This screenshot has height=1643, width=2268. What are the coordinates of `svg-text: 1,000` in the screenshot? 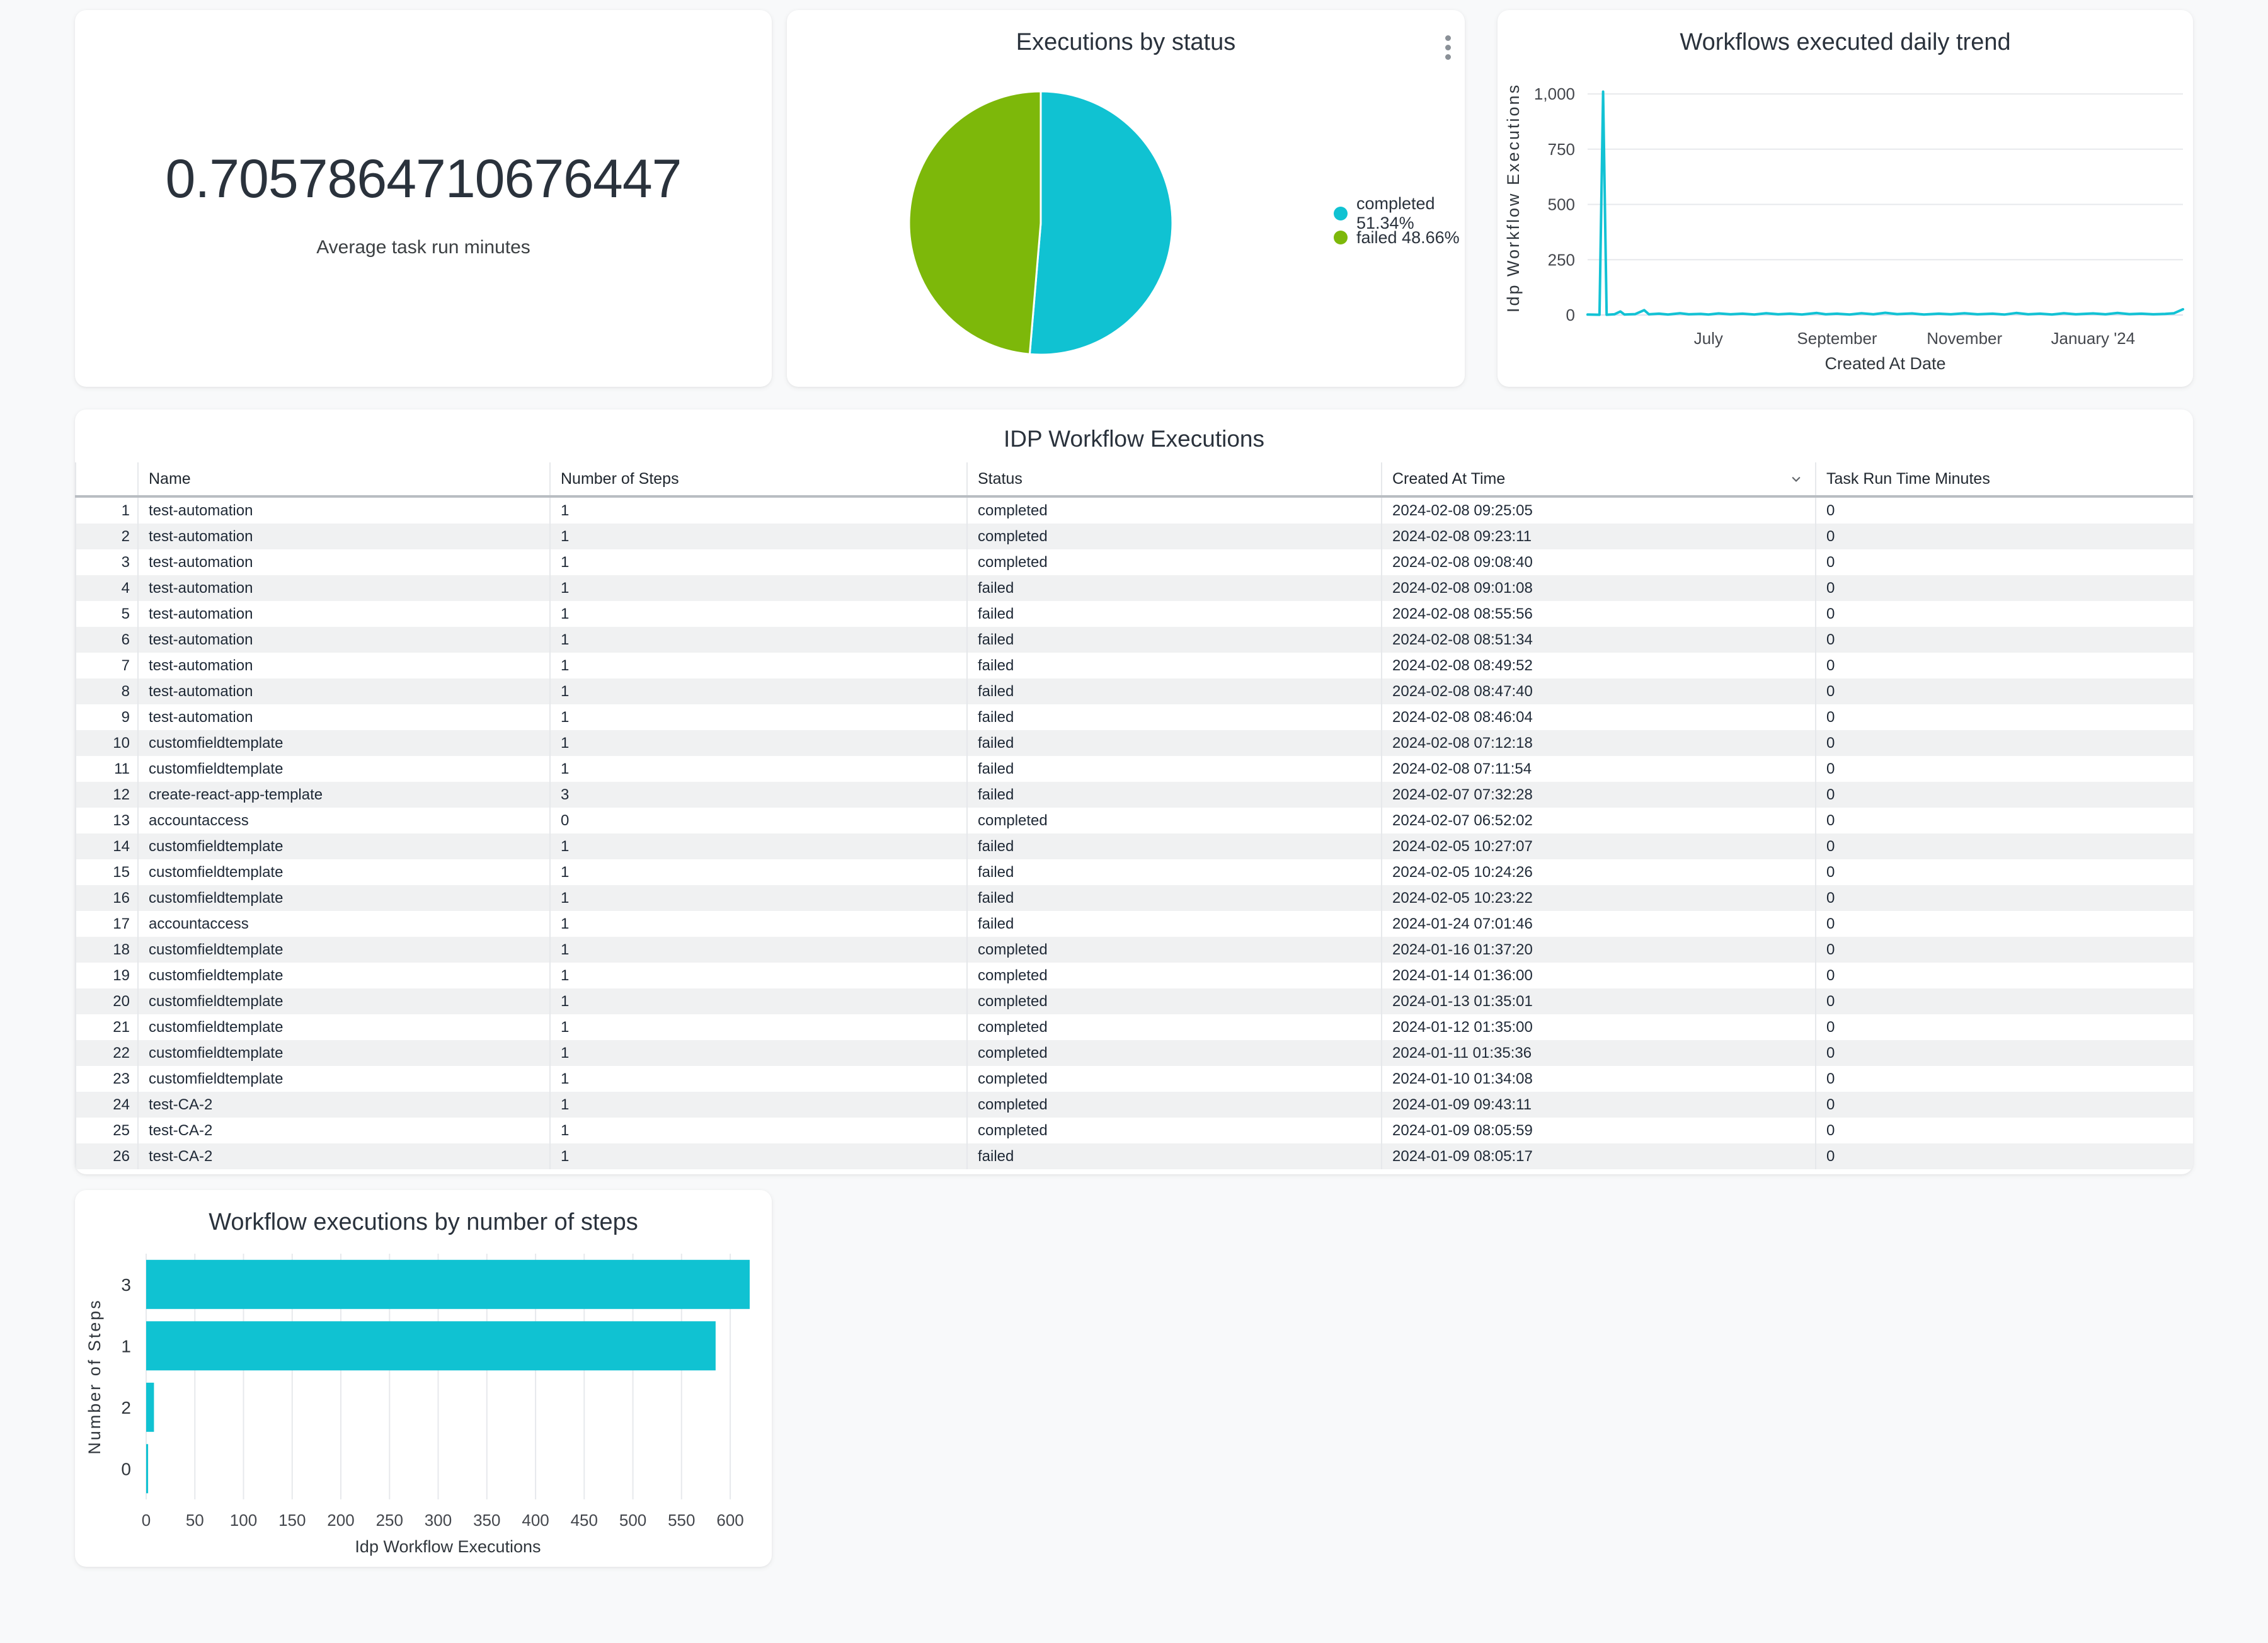 It's located at (1554, 93).